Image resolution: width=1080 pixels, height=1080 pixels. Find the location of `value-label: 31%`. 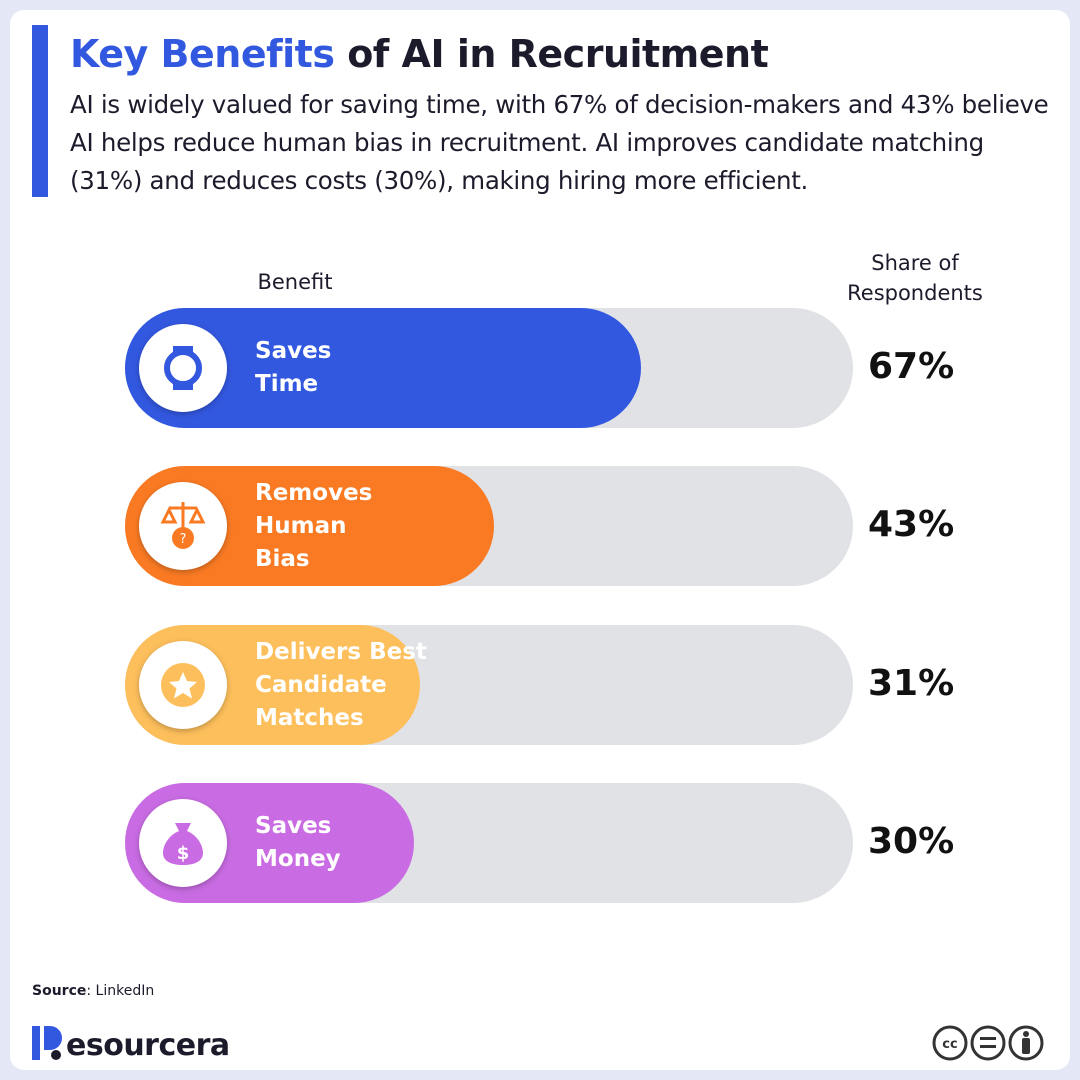

value-label: 31% is located at coordinates (911, 683).